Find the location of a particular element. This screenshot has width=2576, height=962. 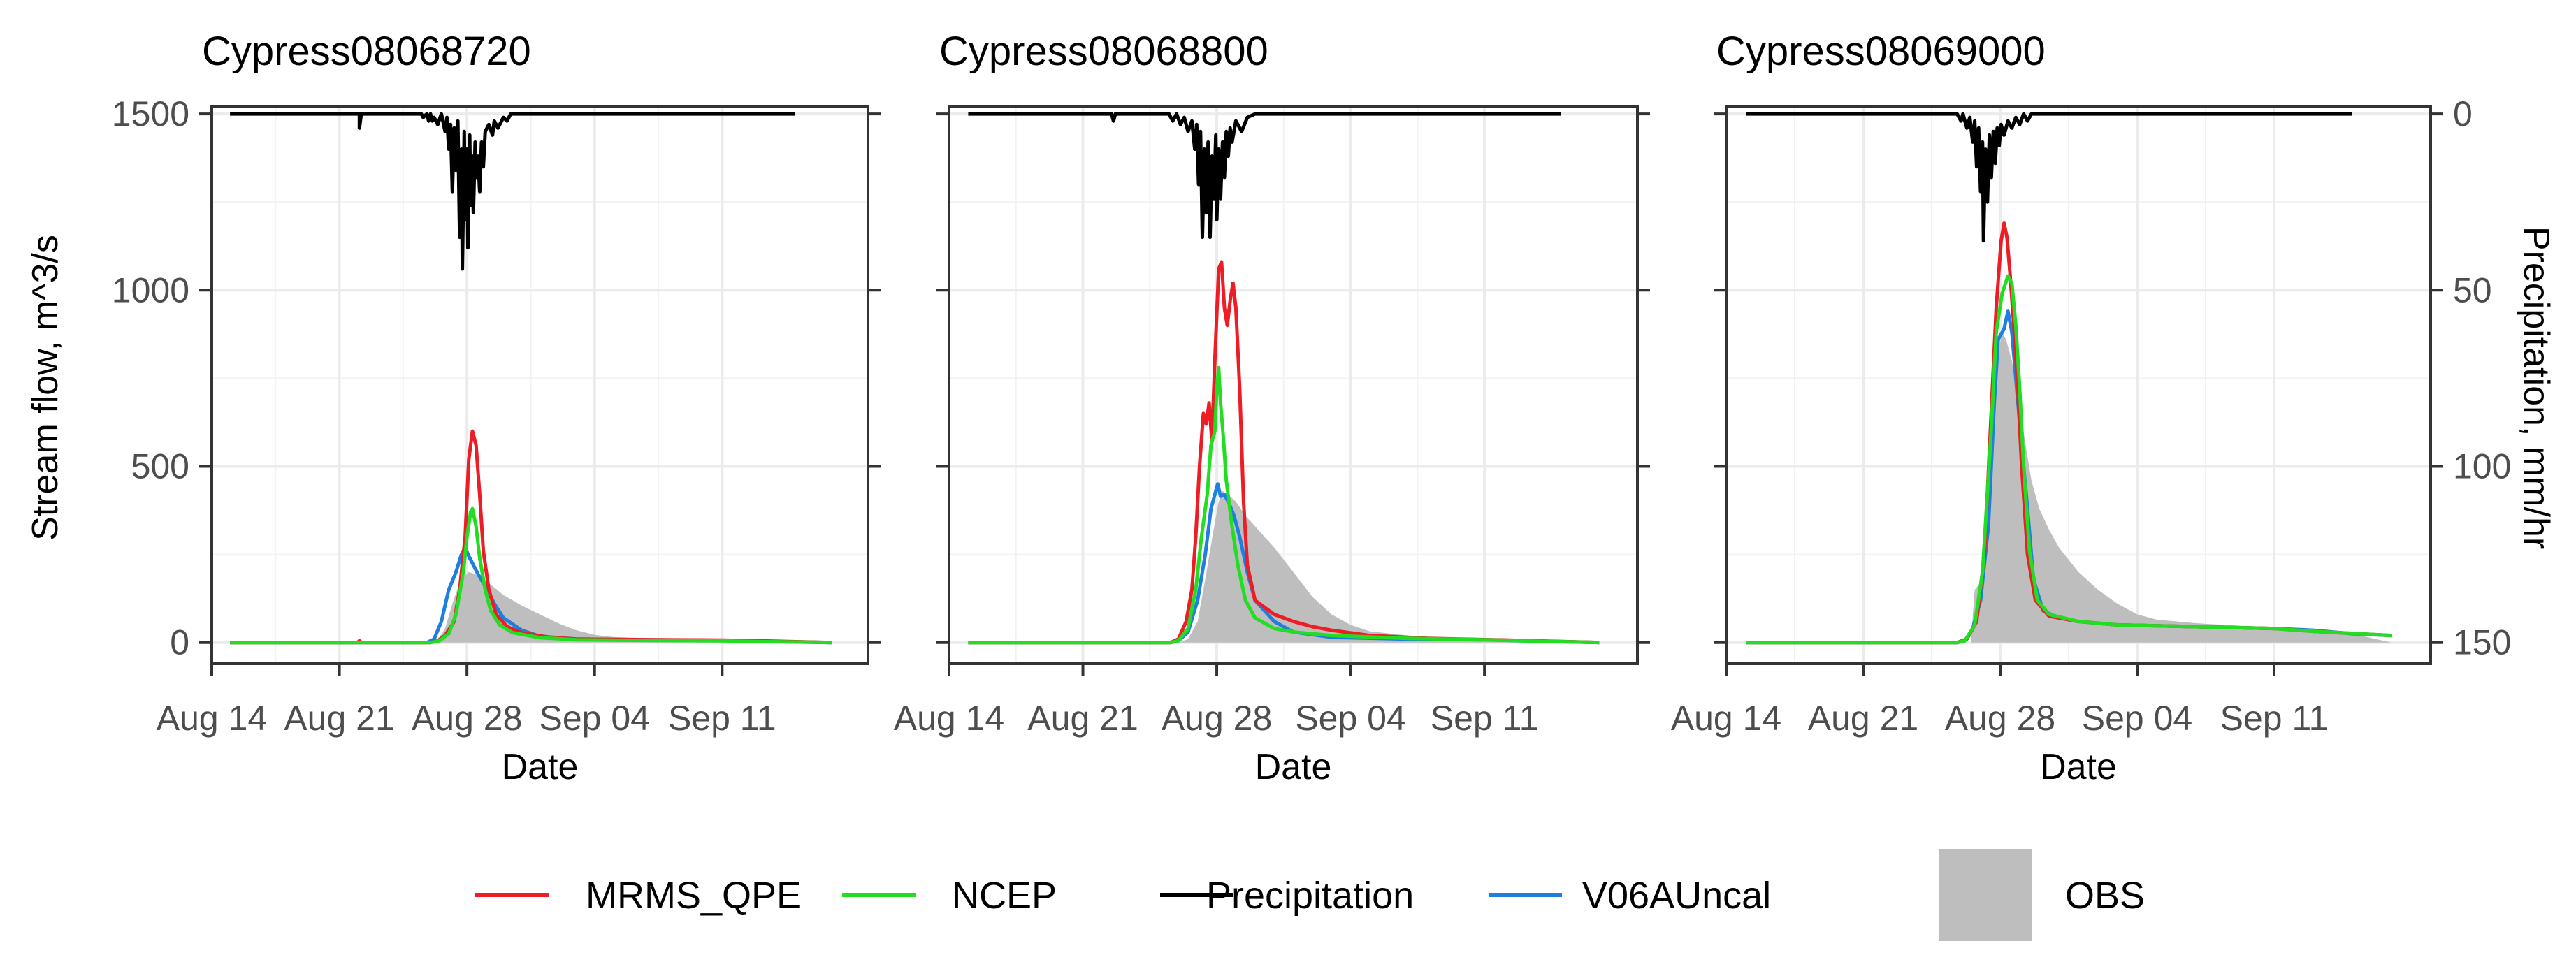

y-tick-label: 500 is located at coordinates (160, 466).